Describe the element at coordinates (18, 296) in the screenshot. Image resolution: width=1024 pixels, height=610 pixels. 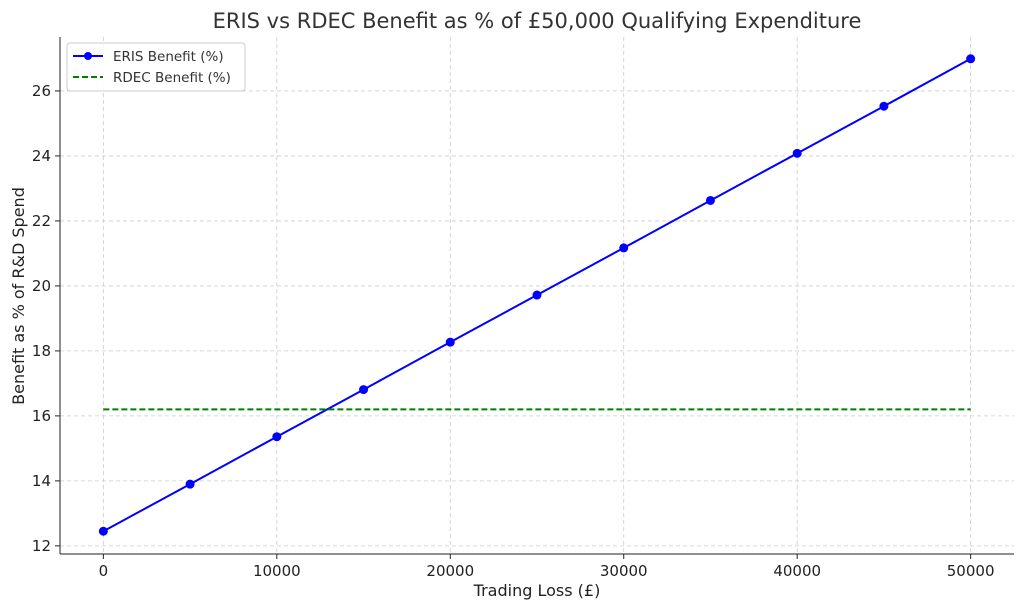
I see `y-axis-label: Benefit as % of R&D Spend` at that location.